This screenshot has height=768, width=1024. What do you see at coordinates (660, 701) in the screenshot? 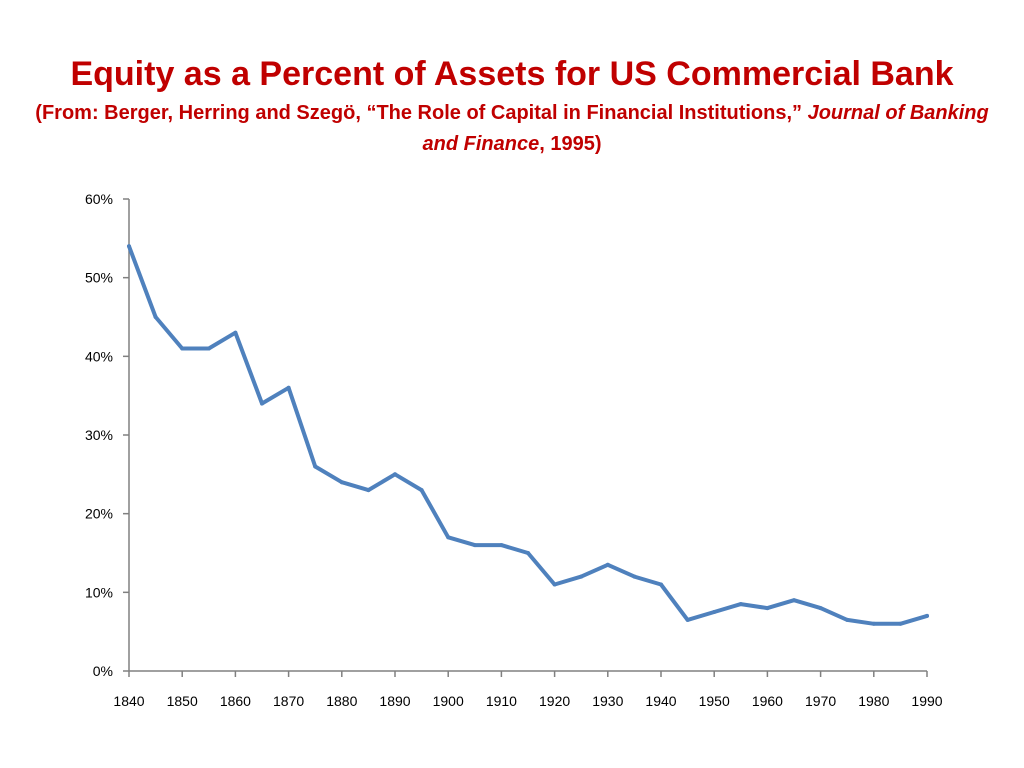
I see `x-tick-label: 1940` at bounding box center [660, 701].